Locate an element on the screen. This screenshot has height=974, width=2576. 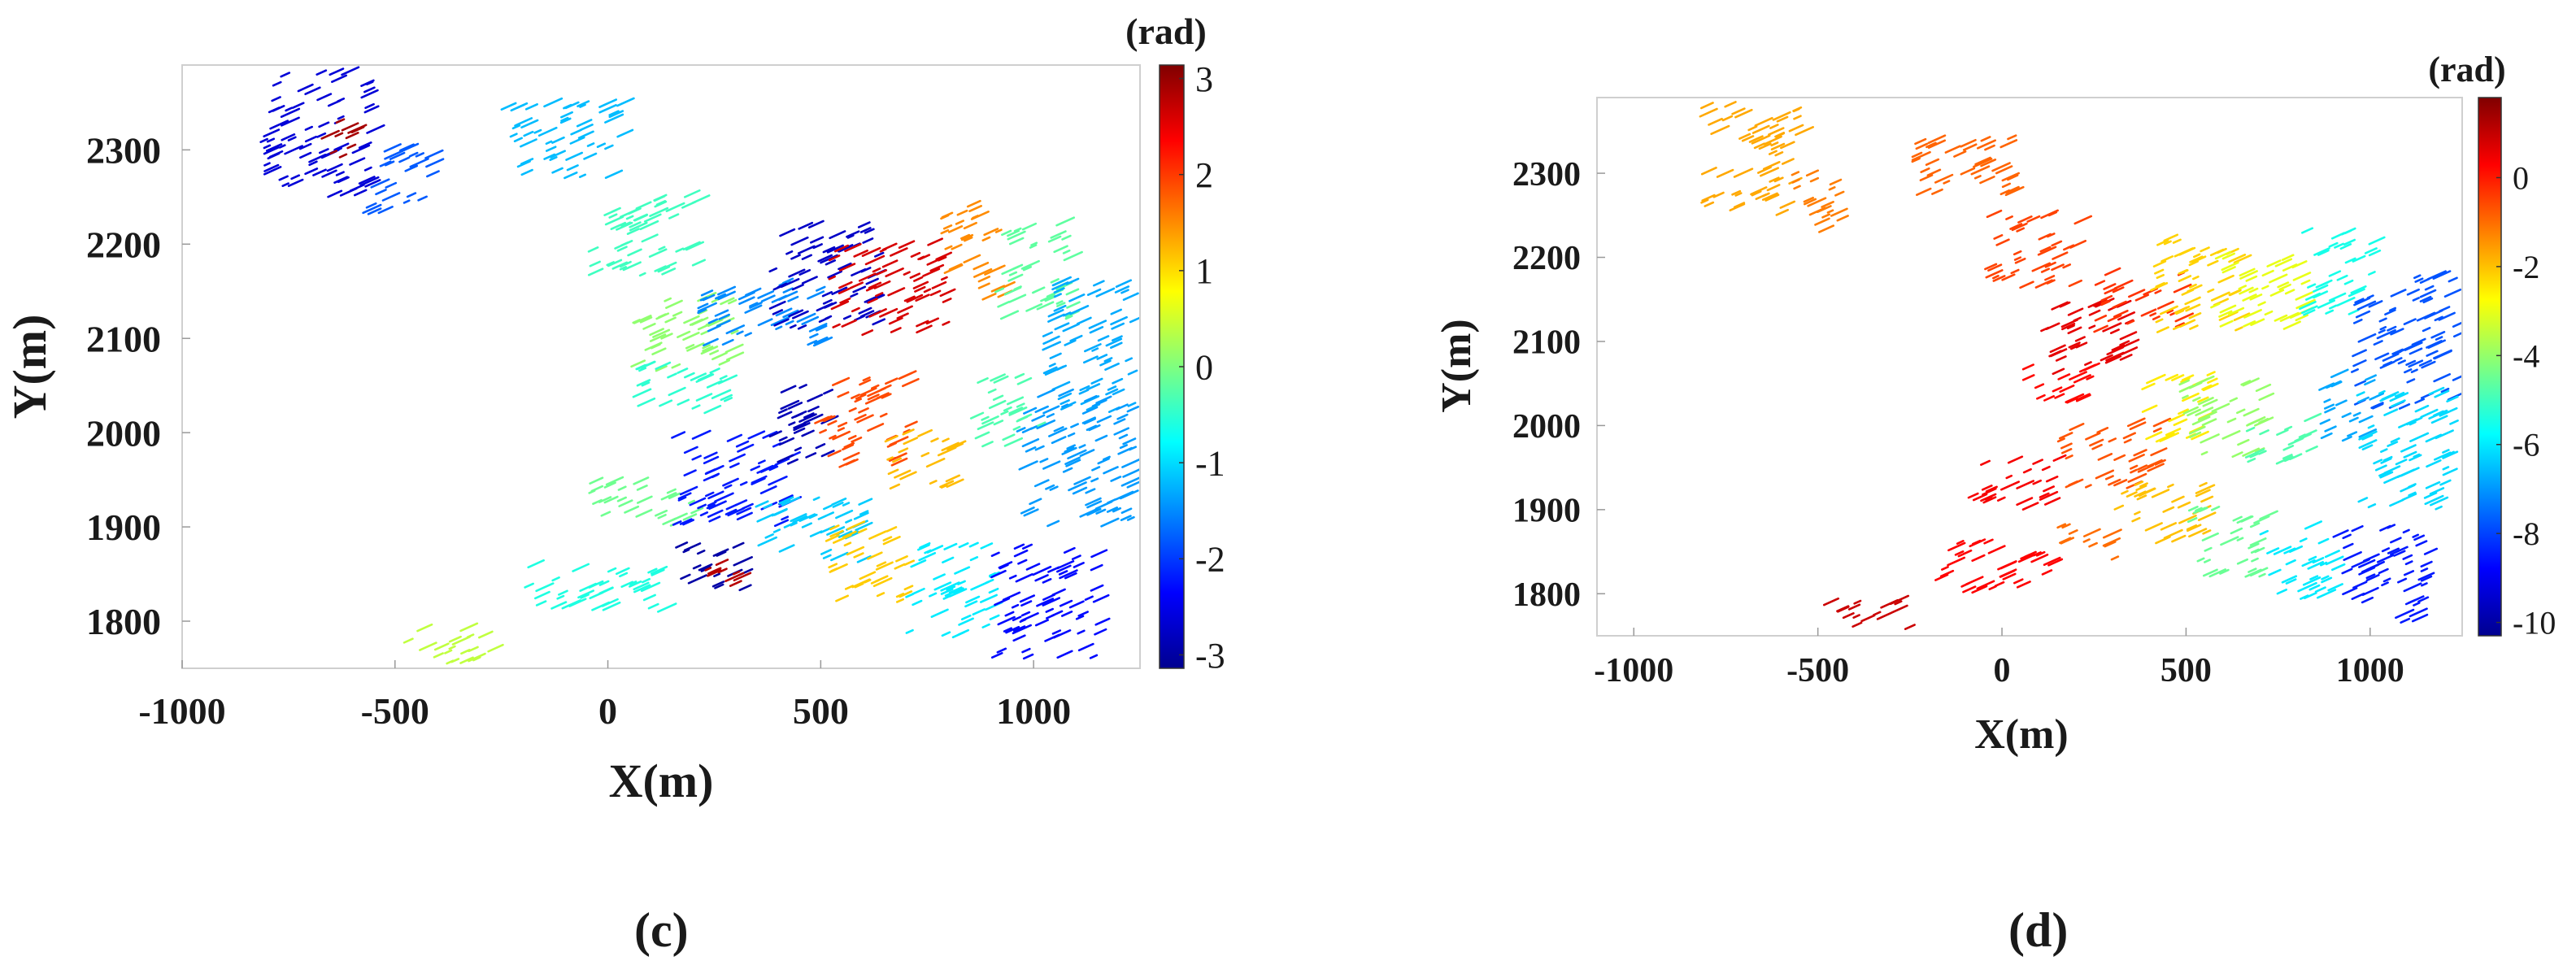
colorbar-ticks-d: 0 -2 -4 -6 -8 -10 is located at coordinates (2526, 400).